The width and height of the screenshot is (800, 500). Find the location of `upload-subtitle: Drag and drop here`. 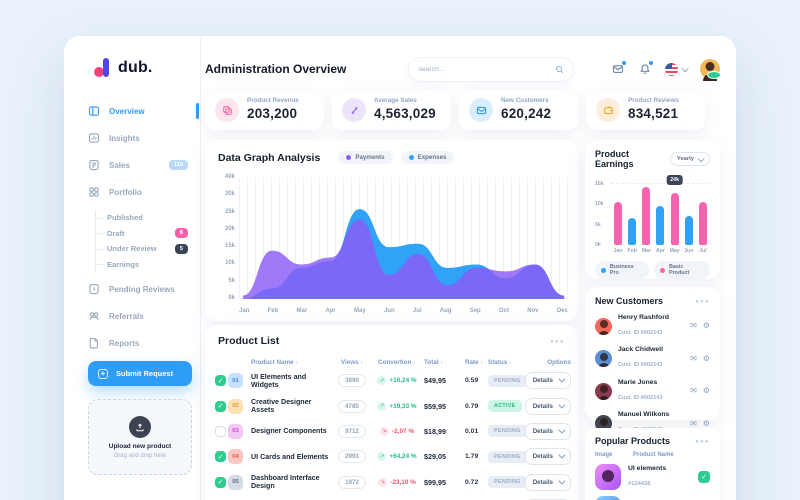

upload-subtitle: Drag and drop here is located at coordinates (140, 455).